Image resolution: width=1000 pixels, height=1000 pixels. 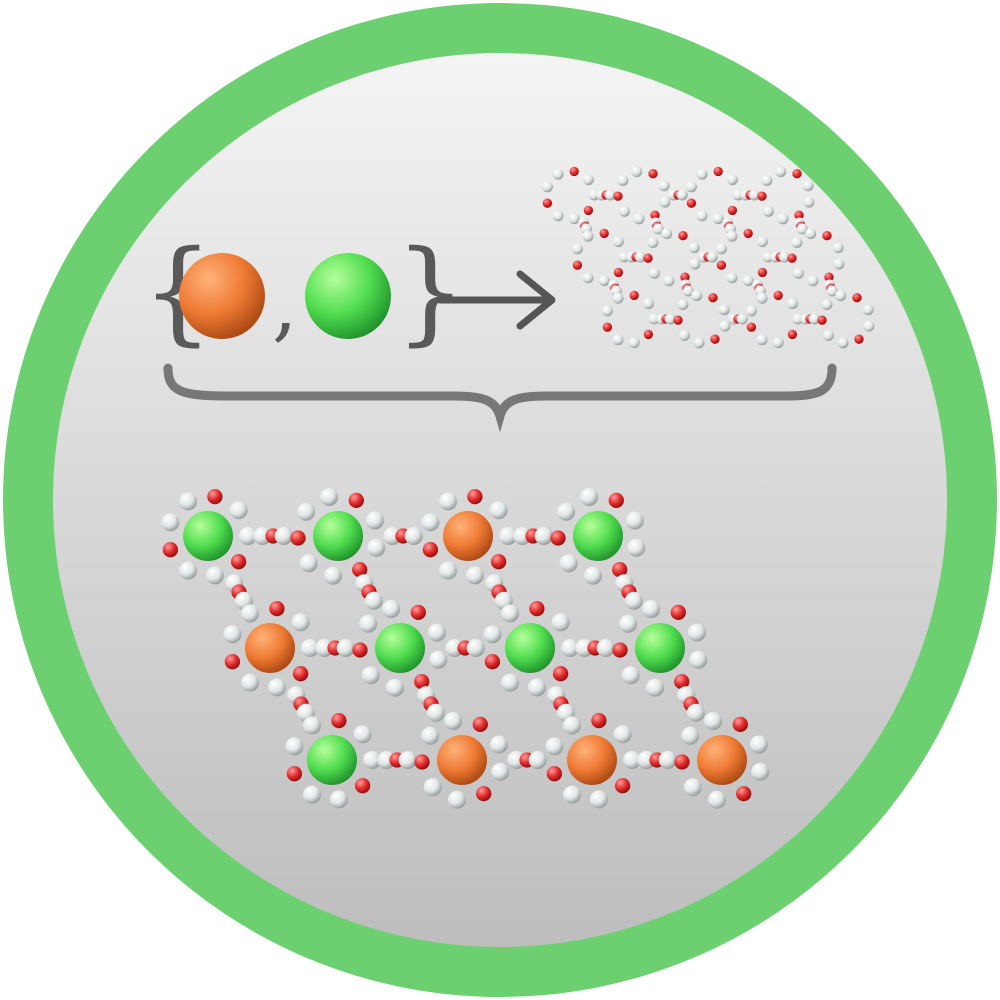 What do you see at coordinates (508, 261) in the screenshot?
I see `reaction-equation: { , }` at bounding box center [508, 261].